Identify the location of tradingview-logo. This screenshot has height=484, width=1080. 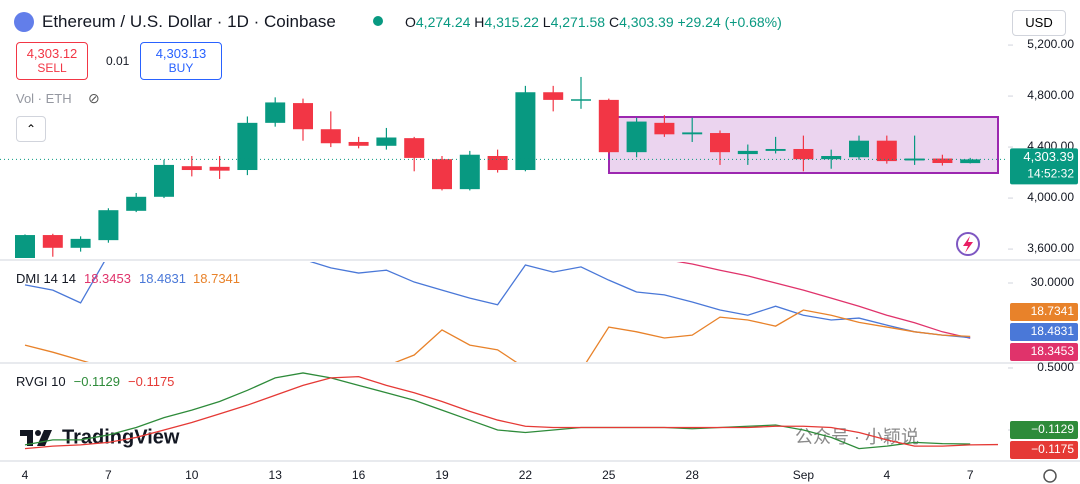
(36, 438).